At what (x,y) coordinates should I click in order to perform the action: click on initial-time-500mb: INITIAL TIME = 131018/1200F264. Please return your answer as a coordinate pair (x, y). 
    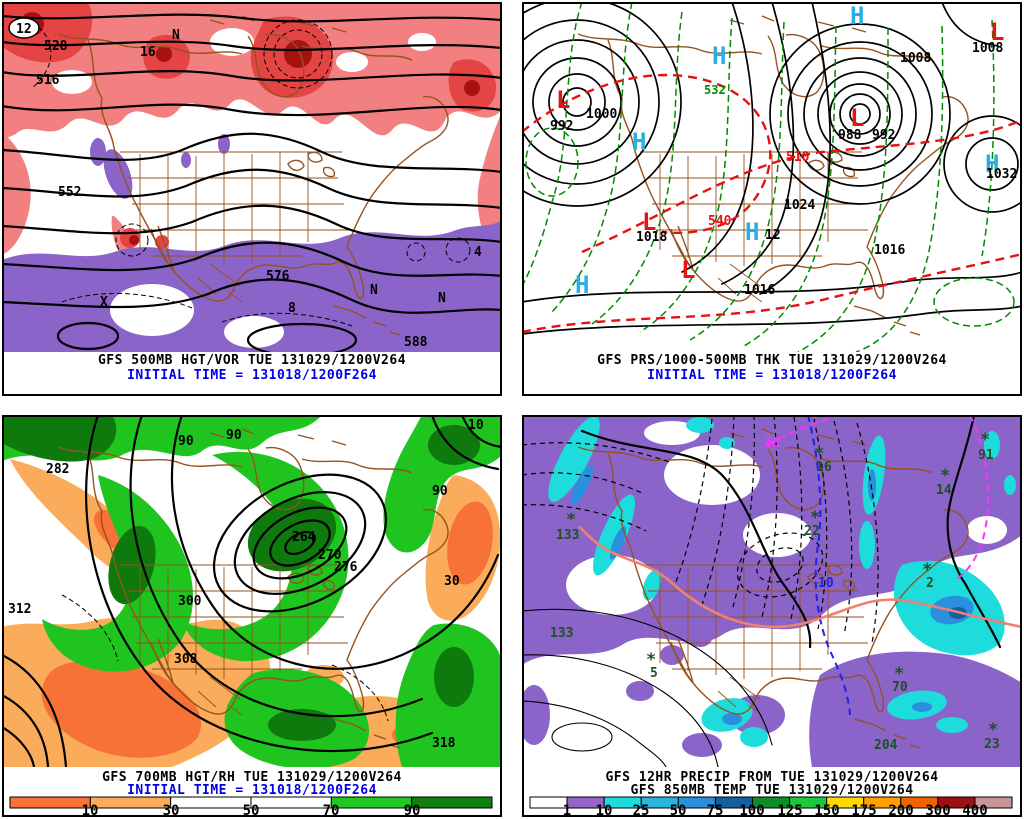
    Looking at the image, I should click on (252, 375).